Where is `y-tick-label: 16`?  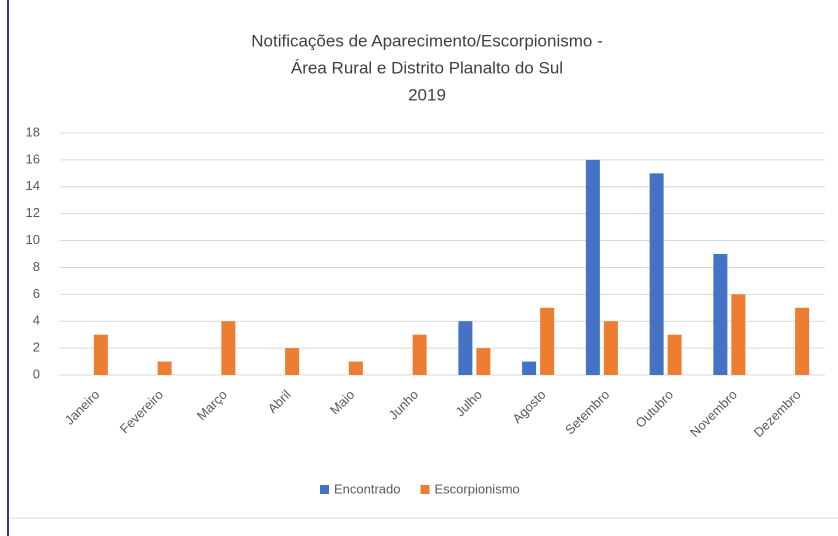 y-tick-label: 16 is located at coordinates (33, 158).